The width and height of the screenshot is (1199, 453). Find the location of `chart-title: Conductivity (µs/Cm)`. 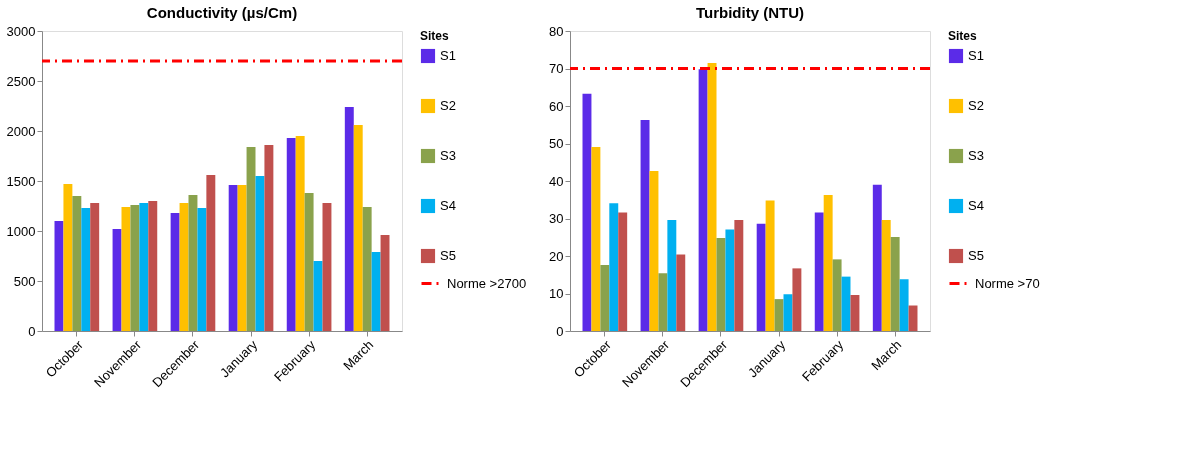

chart-title: Conductivity (µs/Cm) is located at coordinates (222, 12).